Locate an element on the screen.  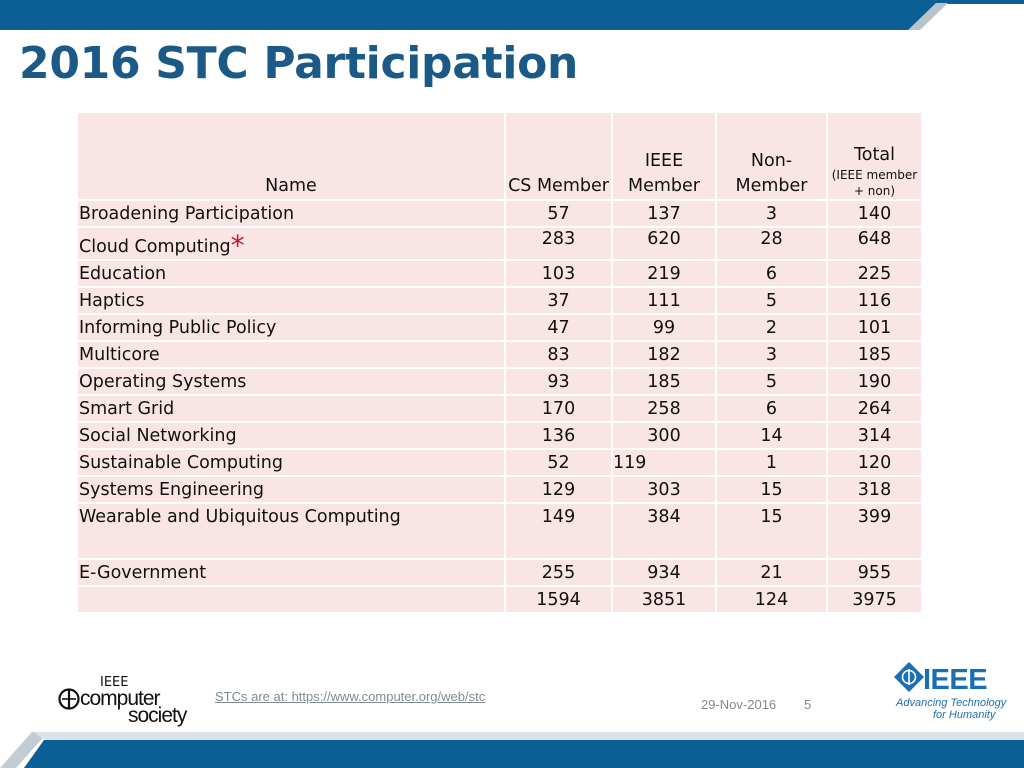
table-row: Cloud Computing* 283 620 28 648 is located at coordinates (499, 243).